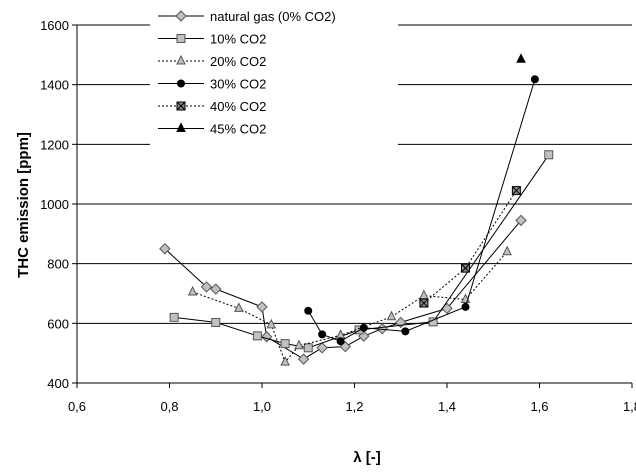  I want to click on y-axis-title: THC emission [ppm], so click(23, 205).